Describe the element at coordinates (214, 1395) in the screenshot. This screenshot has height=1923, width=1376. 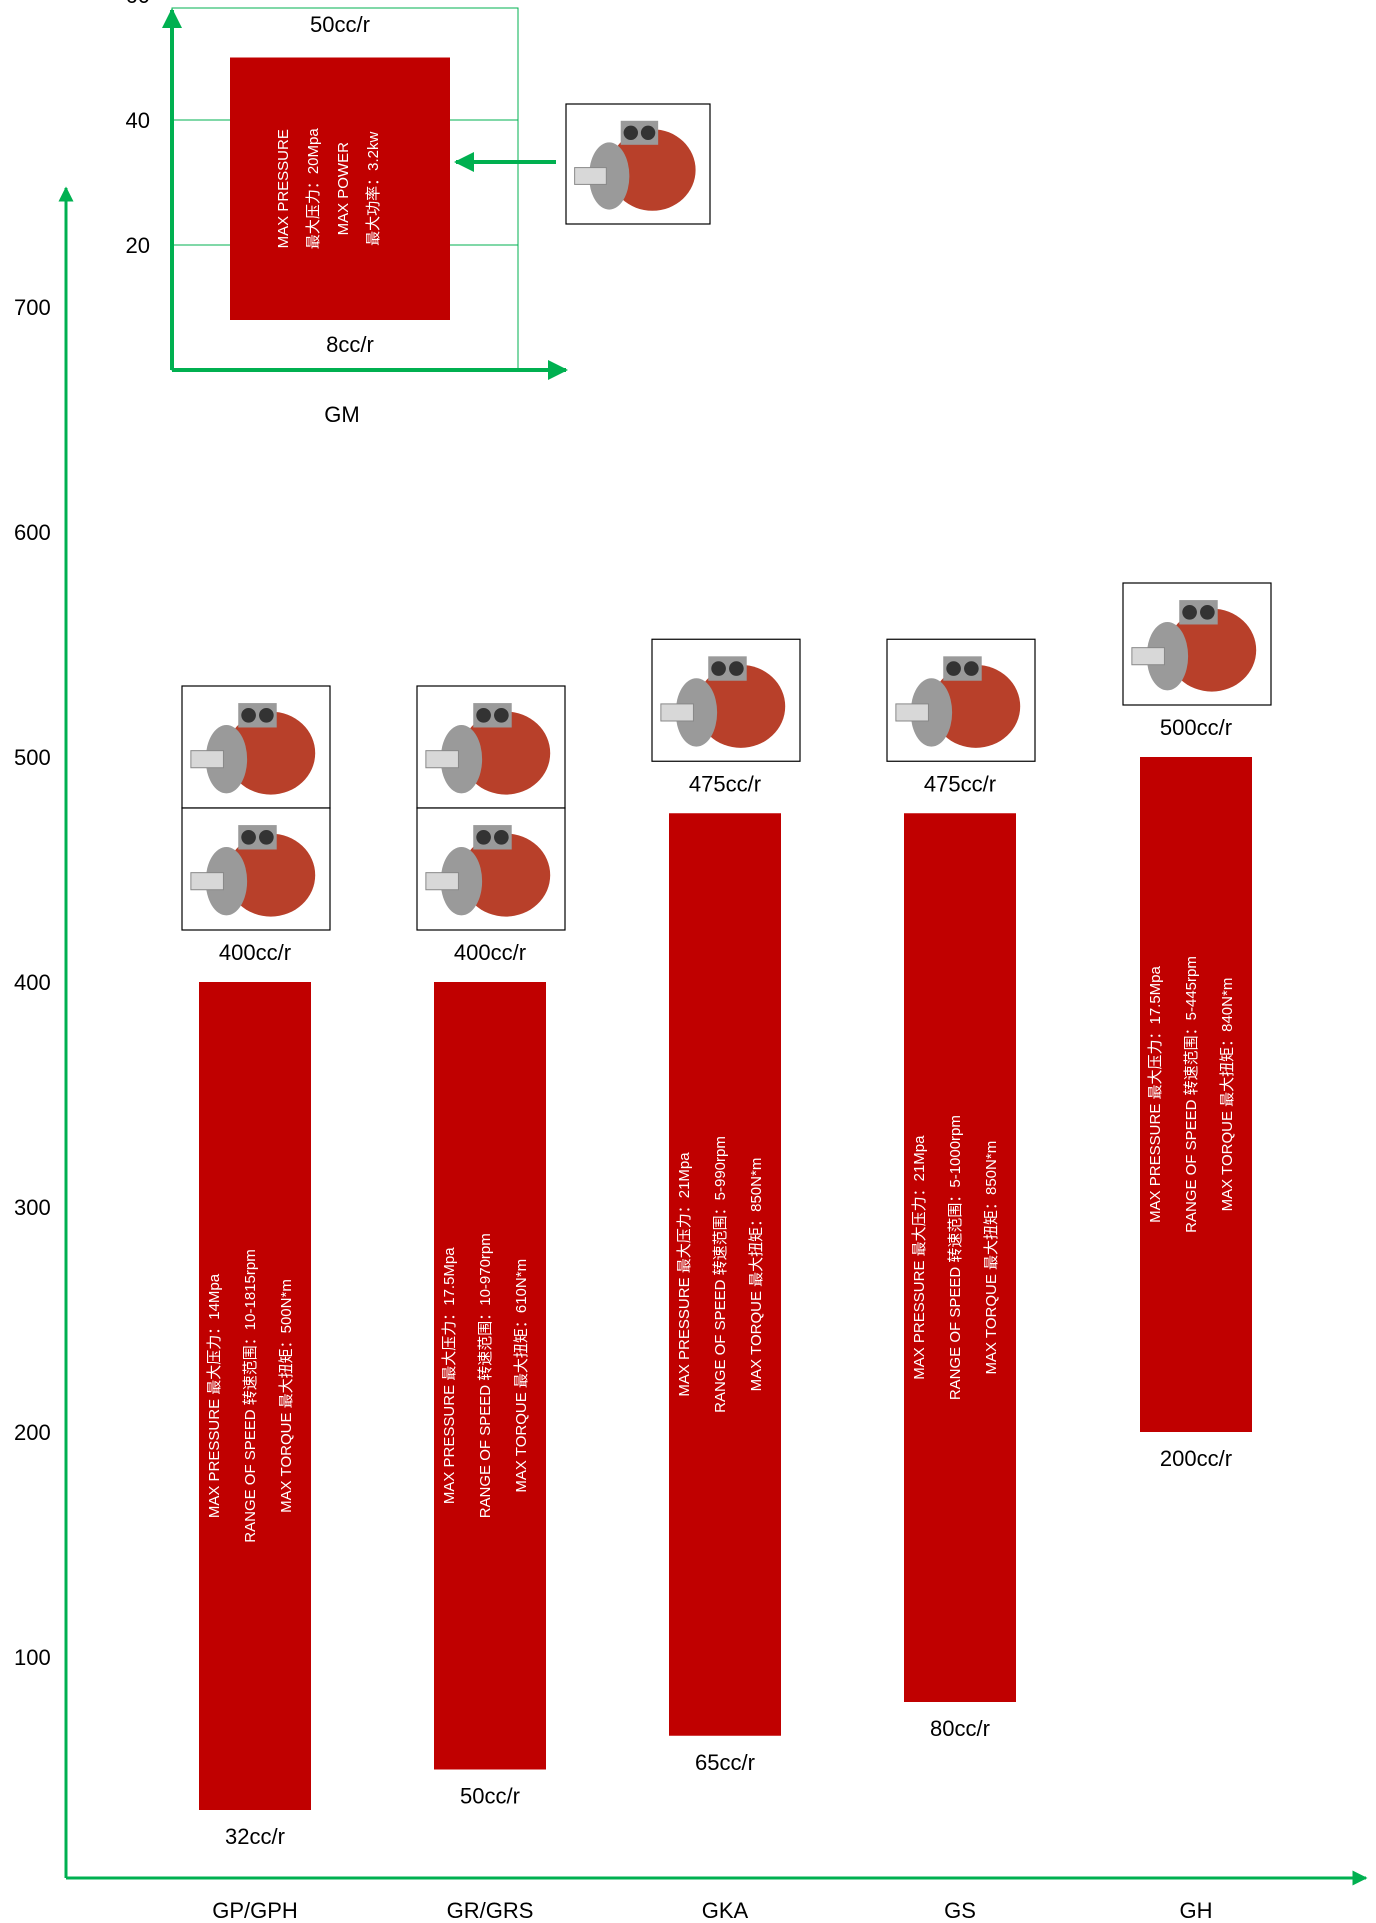
I see `bar-spec-text: MAX PRESSURE 最大压力：14Mpa` at that location.